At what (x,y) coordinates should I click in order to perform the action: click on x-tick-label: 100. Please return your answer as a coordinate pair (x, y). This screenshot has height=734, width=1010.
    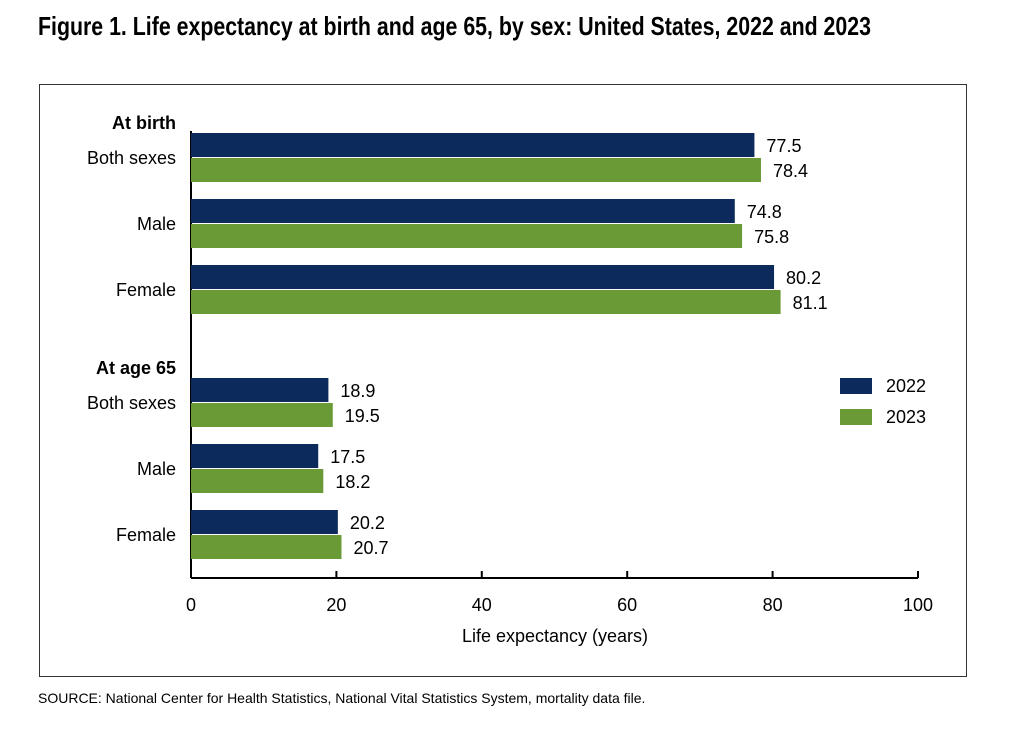
    Looking at the image, I should click on (918, 605).